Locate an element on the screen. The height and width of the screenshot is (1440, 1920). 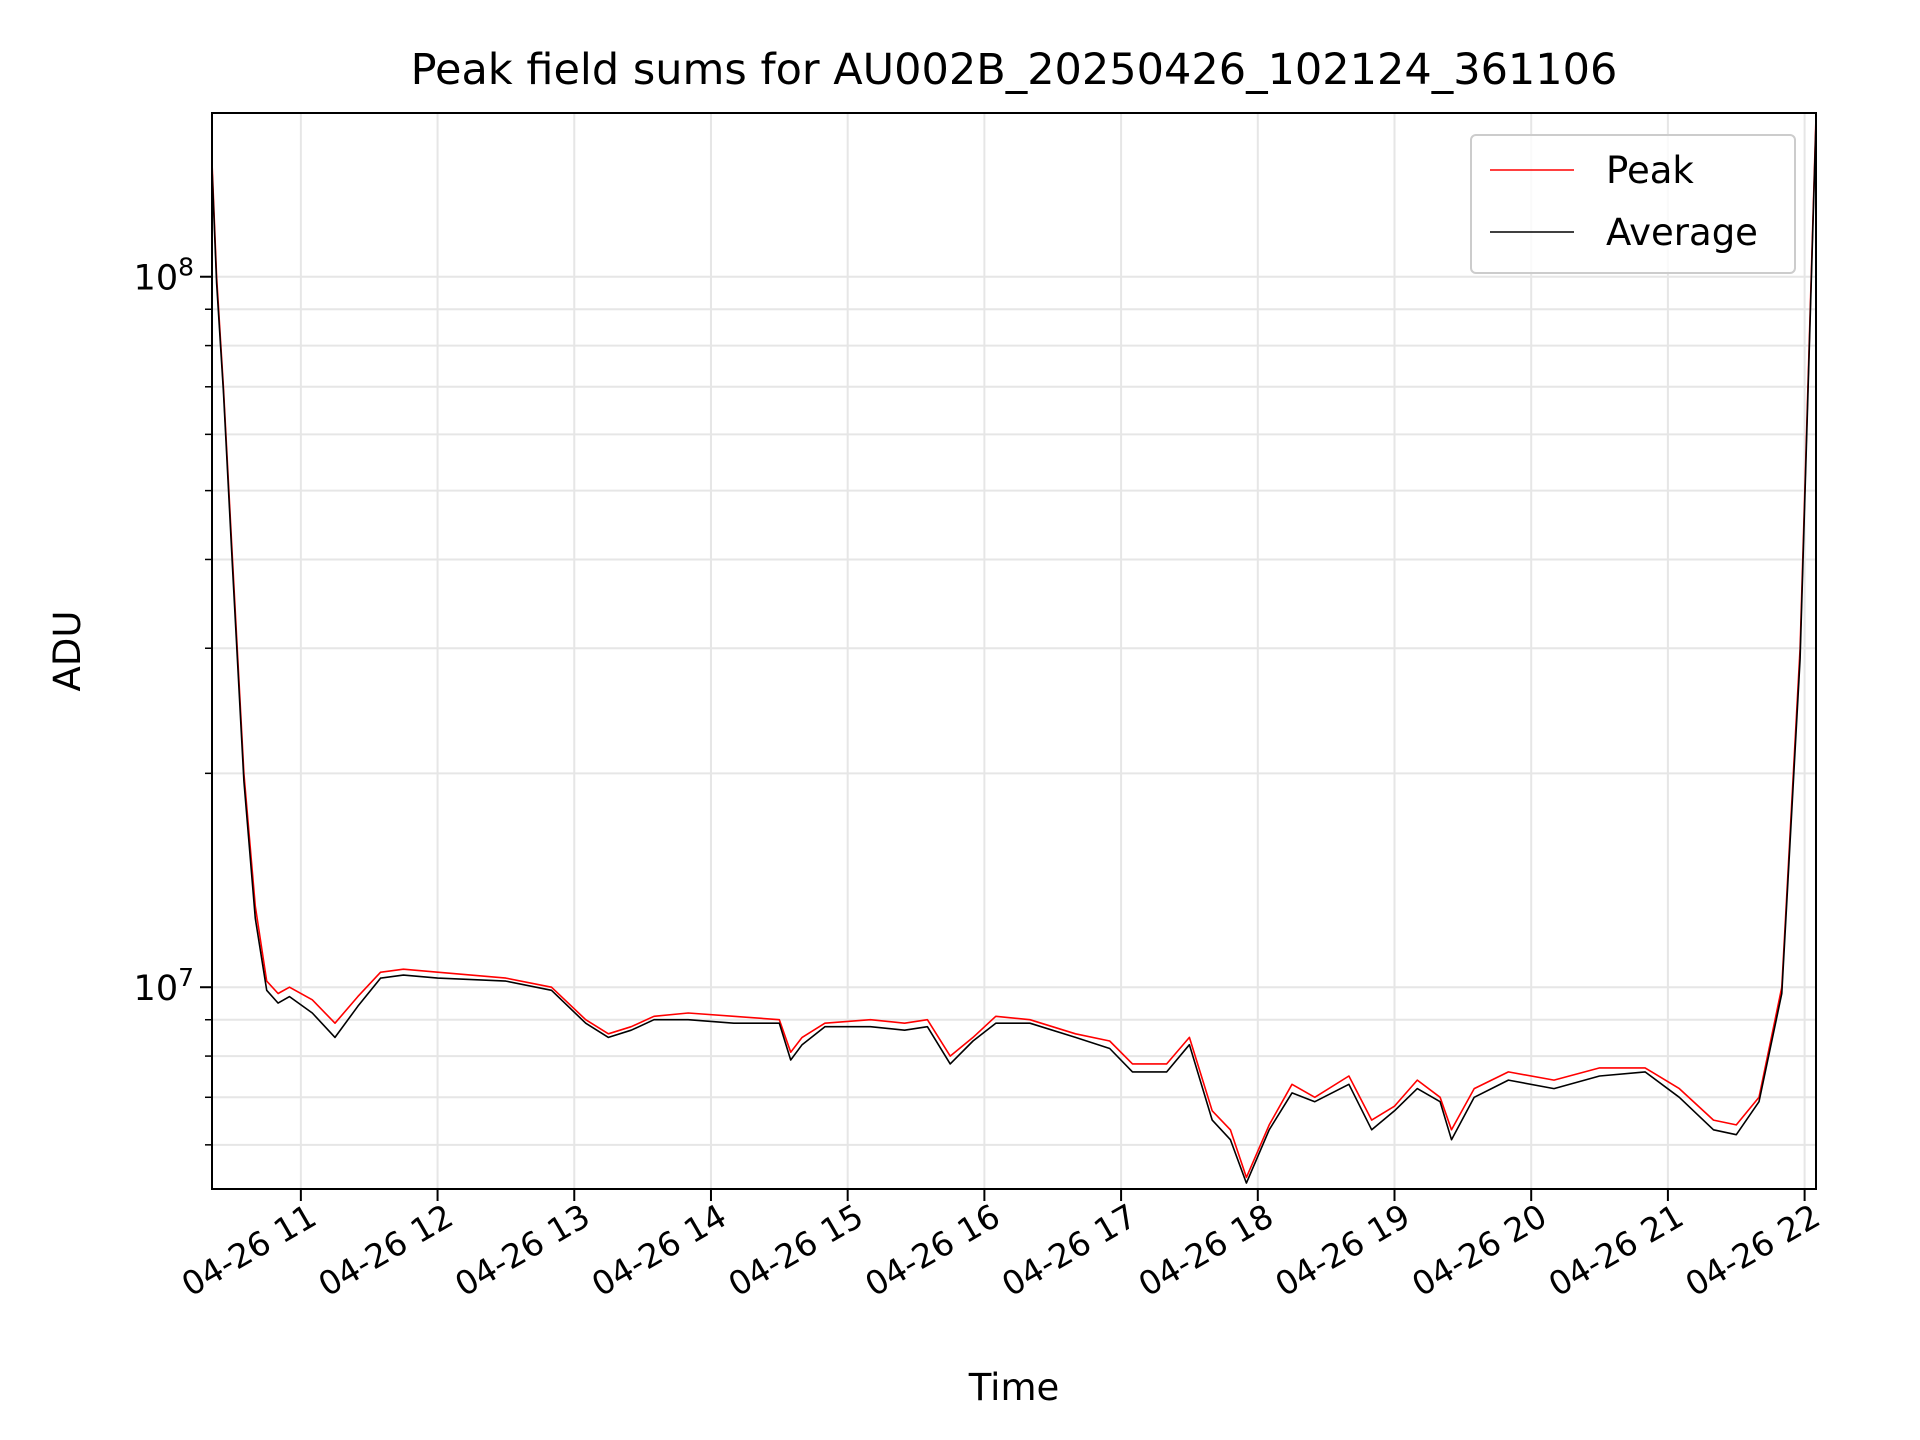
y-axis-label: ADU is located at coordinates (67, 651).